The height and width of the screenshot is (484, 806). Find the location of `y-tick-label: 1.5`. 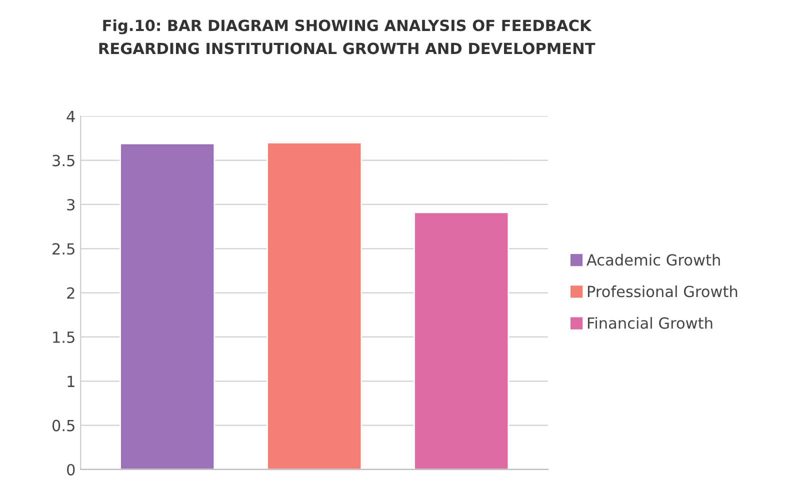

y-tick-label: 1.5 is located at coordinates (63, 338).